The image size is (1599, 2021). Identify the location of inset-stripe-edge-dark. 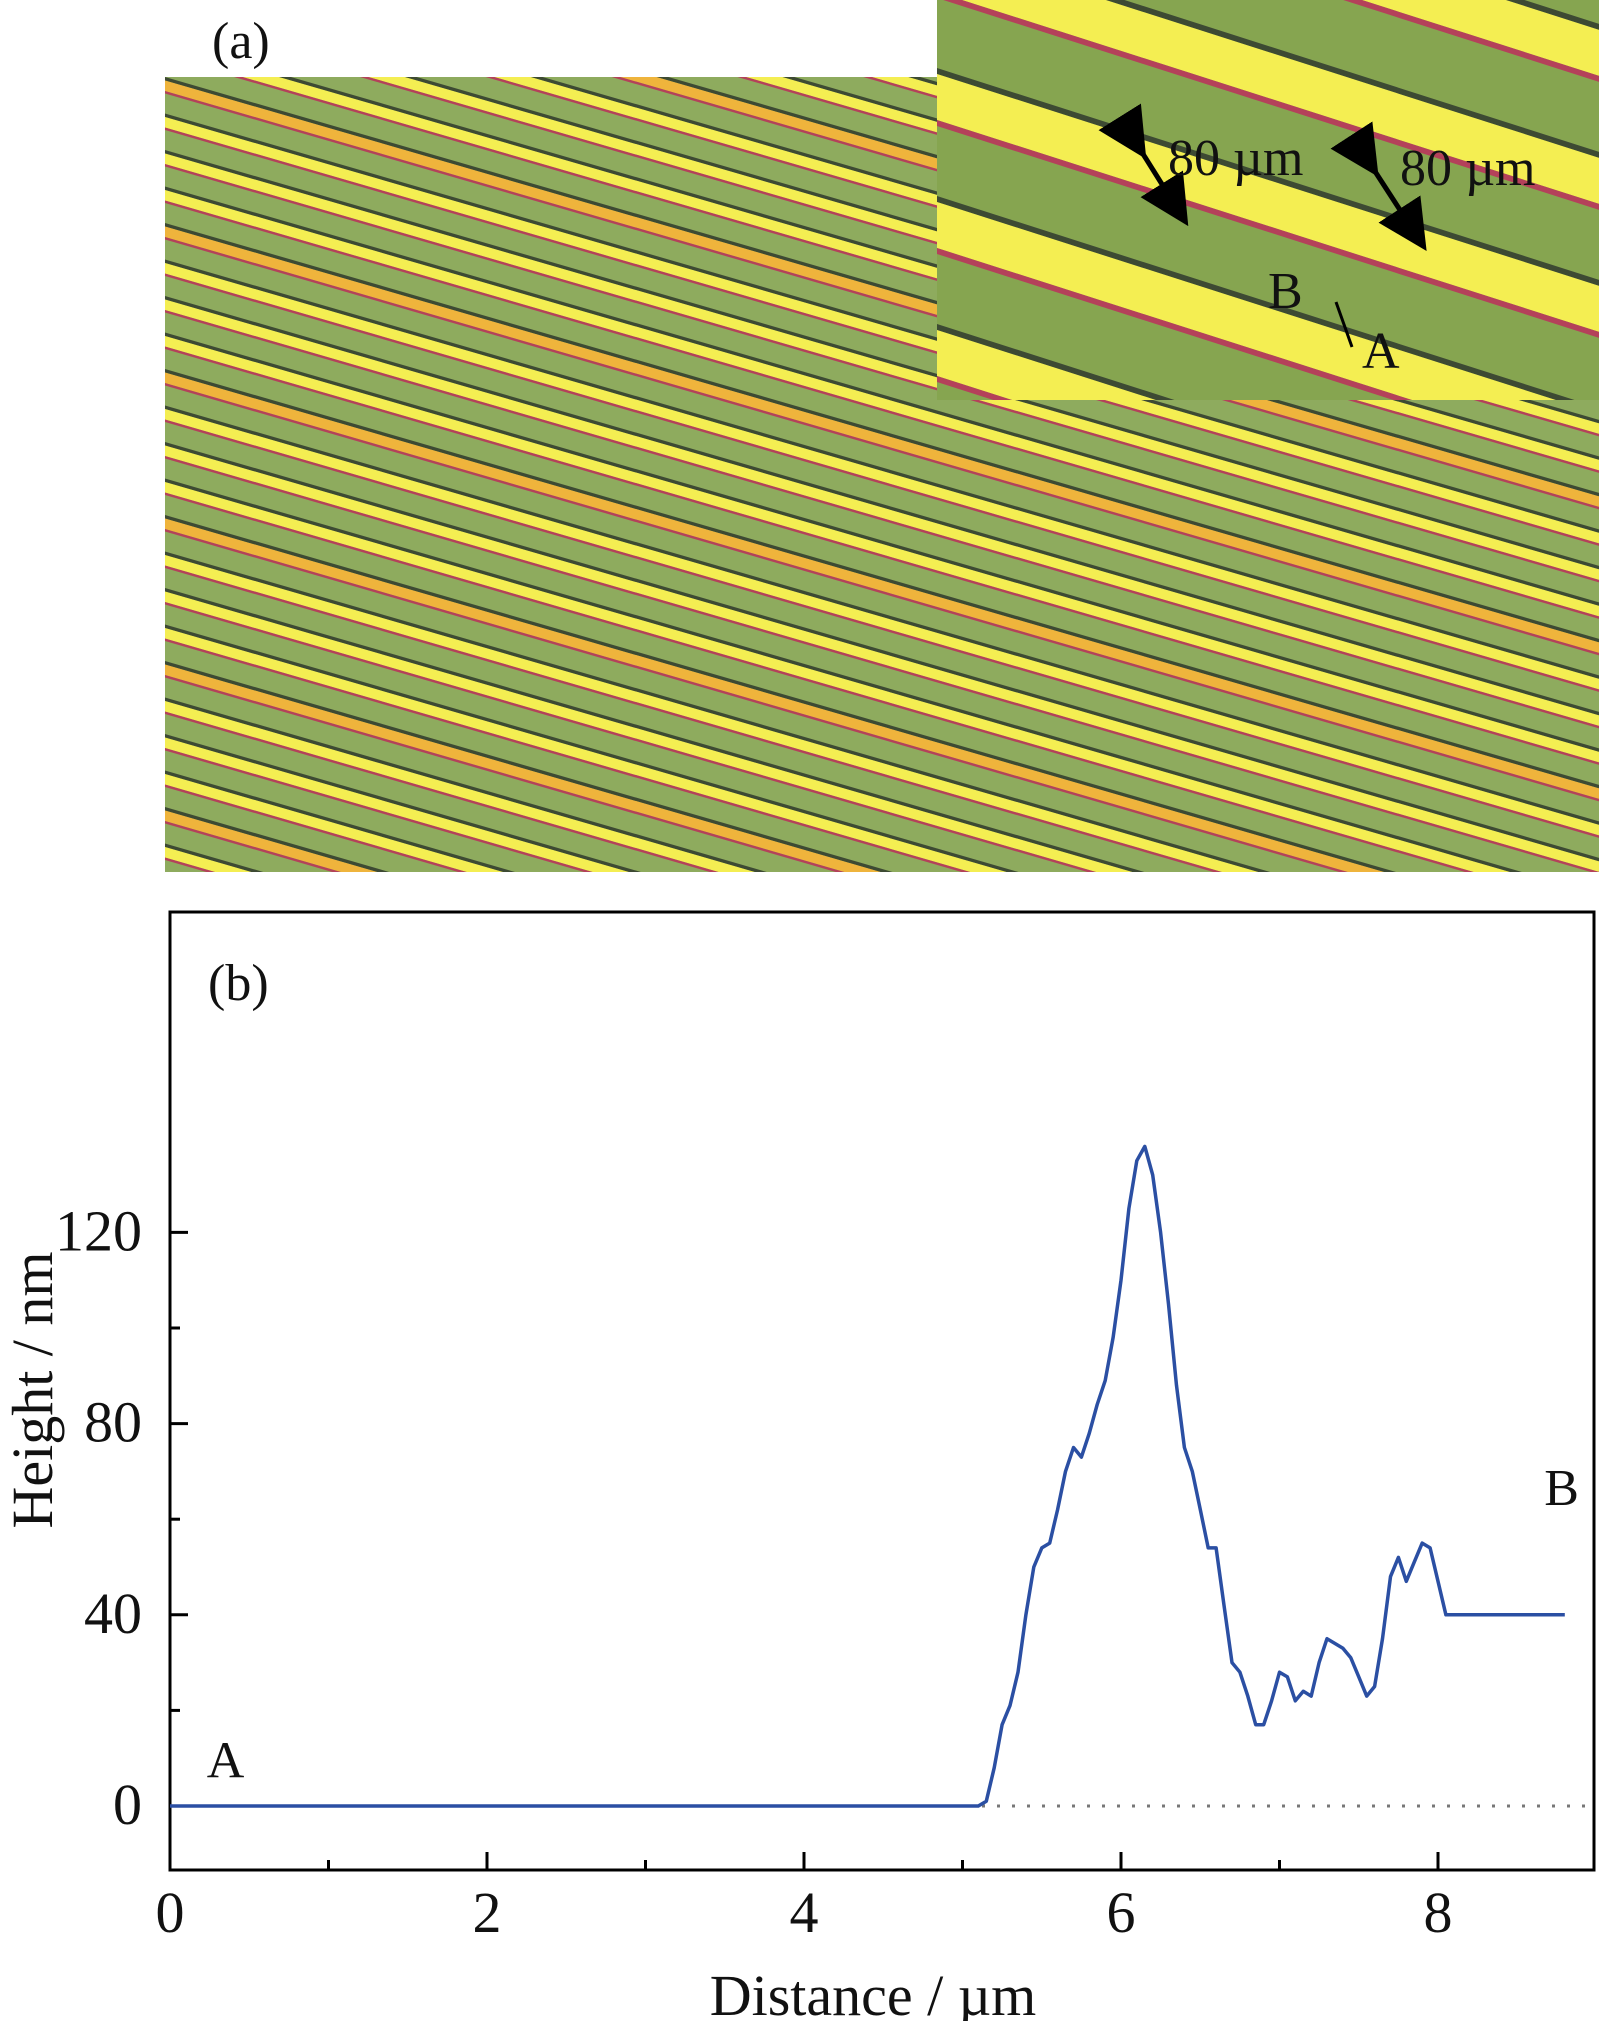
(1056, 362).